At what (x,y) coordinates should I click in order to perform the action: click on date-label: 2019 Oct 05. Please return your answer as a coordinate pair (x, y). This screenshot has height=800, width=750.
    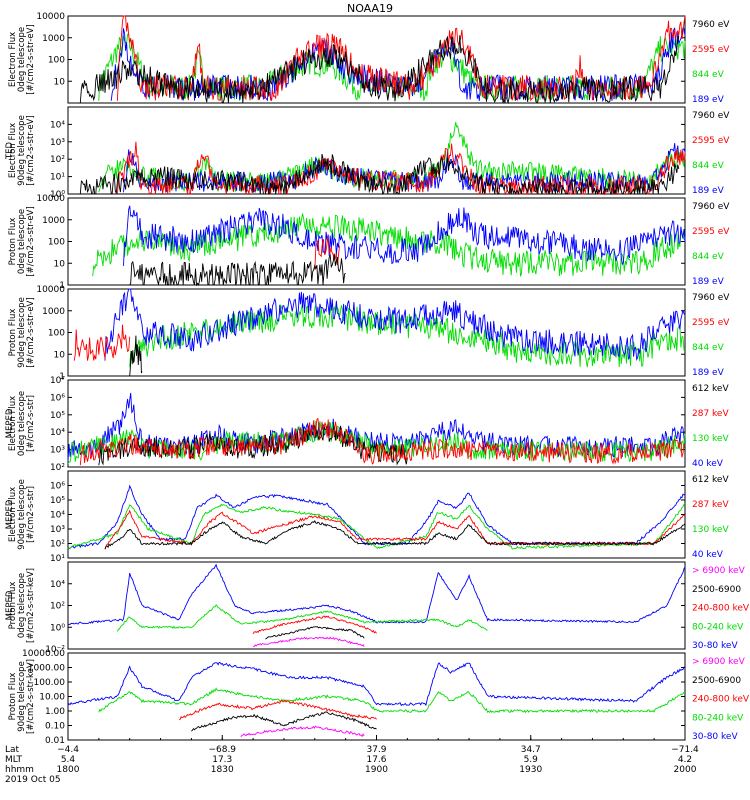
    Looking at the image, I should click on (33, 780).